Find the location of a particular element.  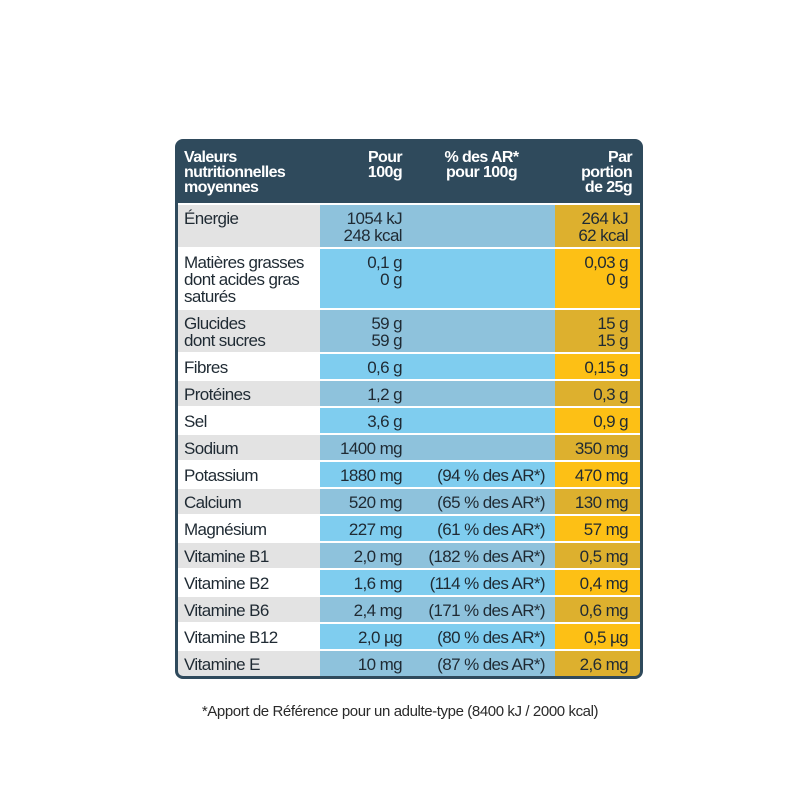

value-per-100g-line: 1,2 g is located at coordinates (384, 394).